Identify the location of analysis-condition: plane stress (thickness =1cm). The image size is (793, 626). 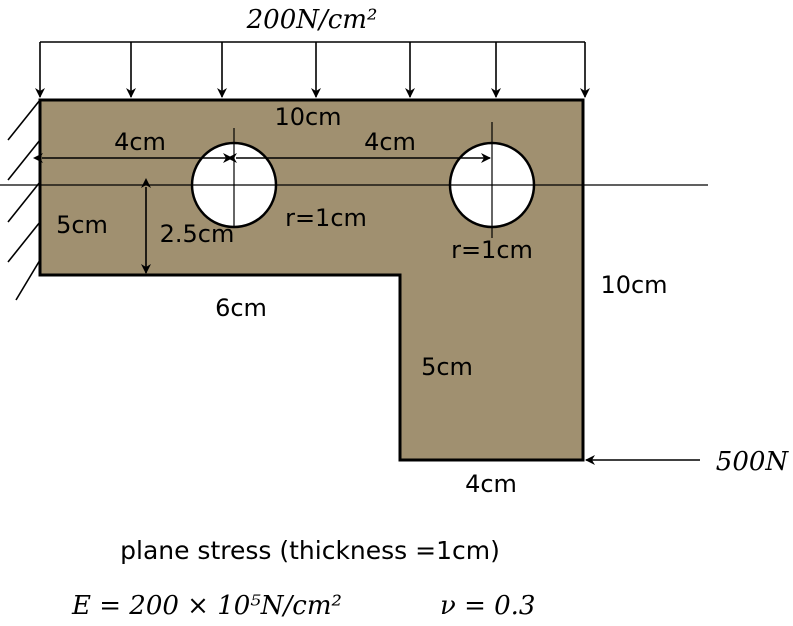
(310, 550).